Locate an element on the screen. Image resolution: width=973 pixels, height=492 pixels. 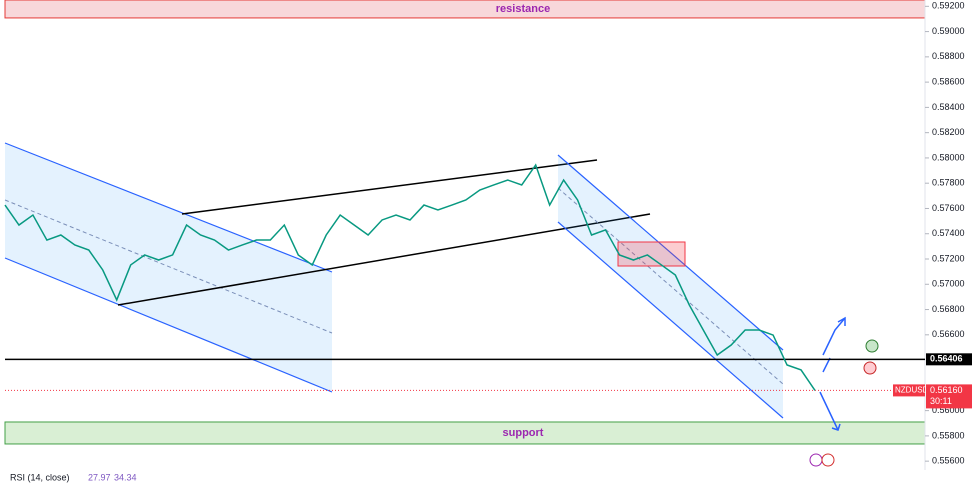
y-tick-label: 0.59200 is located at coordinates (948, 6).